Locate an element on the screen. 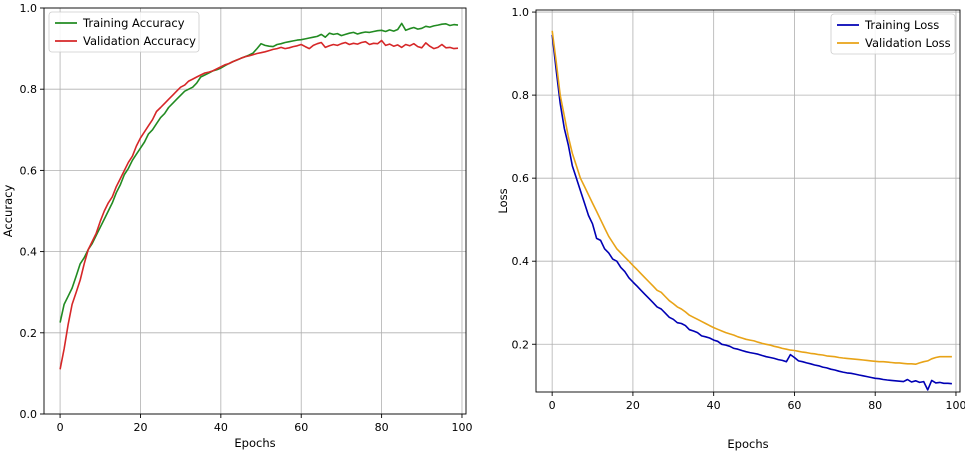  legend-label: Training Loss is located at coordinates (901, 25).